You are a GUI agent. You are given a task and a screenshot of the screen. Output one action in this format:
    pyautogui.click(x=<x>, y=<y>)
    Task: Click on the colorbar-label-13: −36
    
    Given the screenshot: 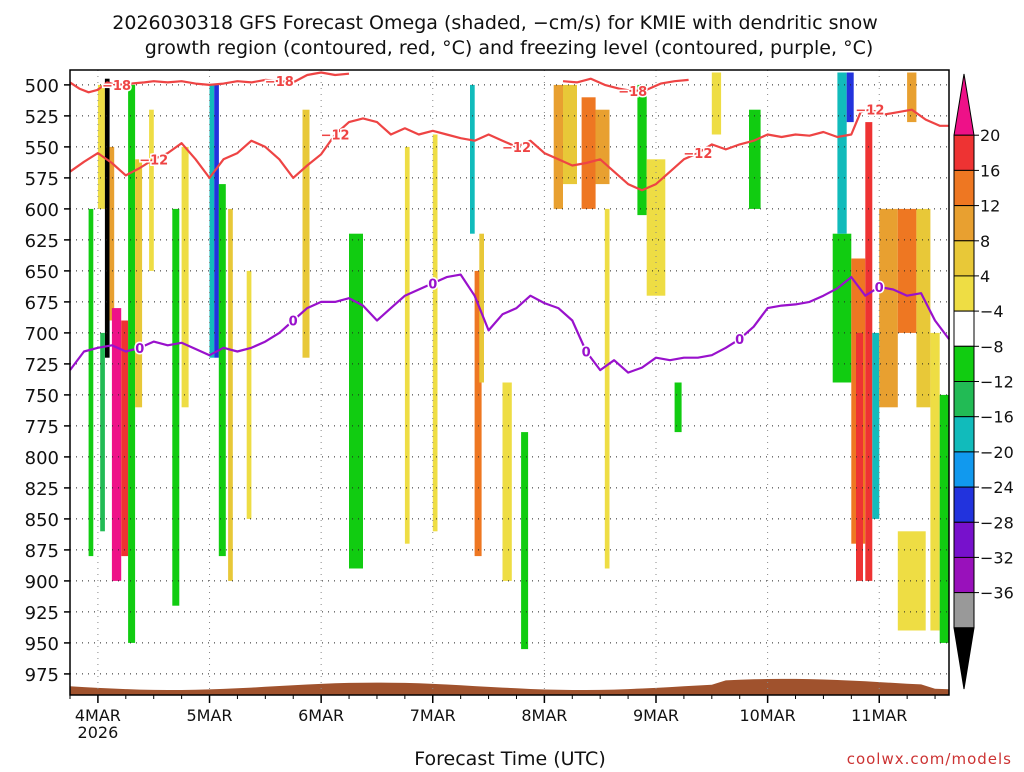 What is the action you would take?
    pyautogui.click(x=997, y=593)
    